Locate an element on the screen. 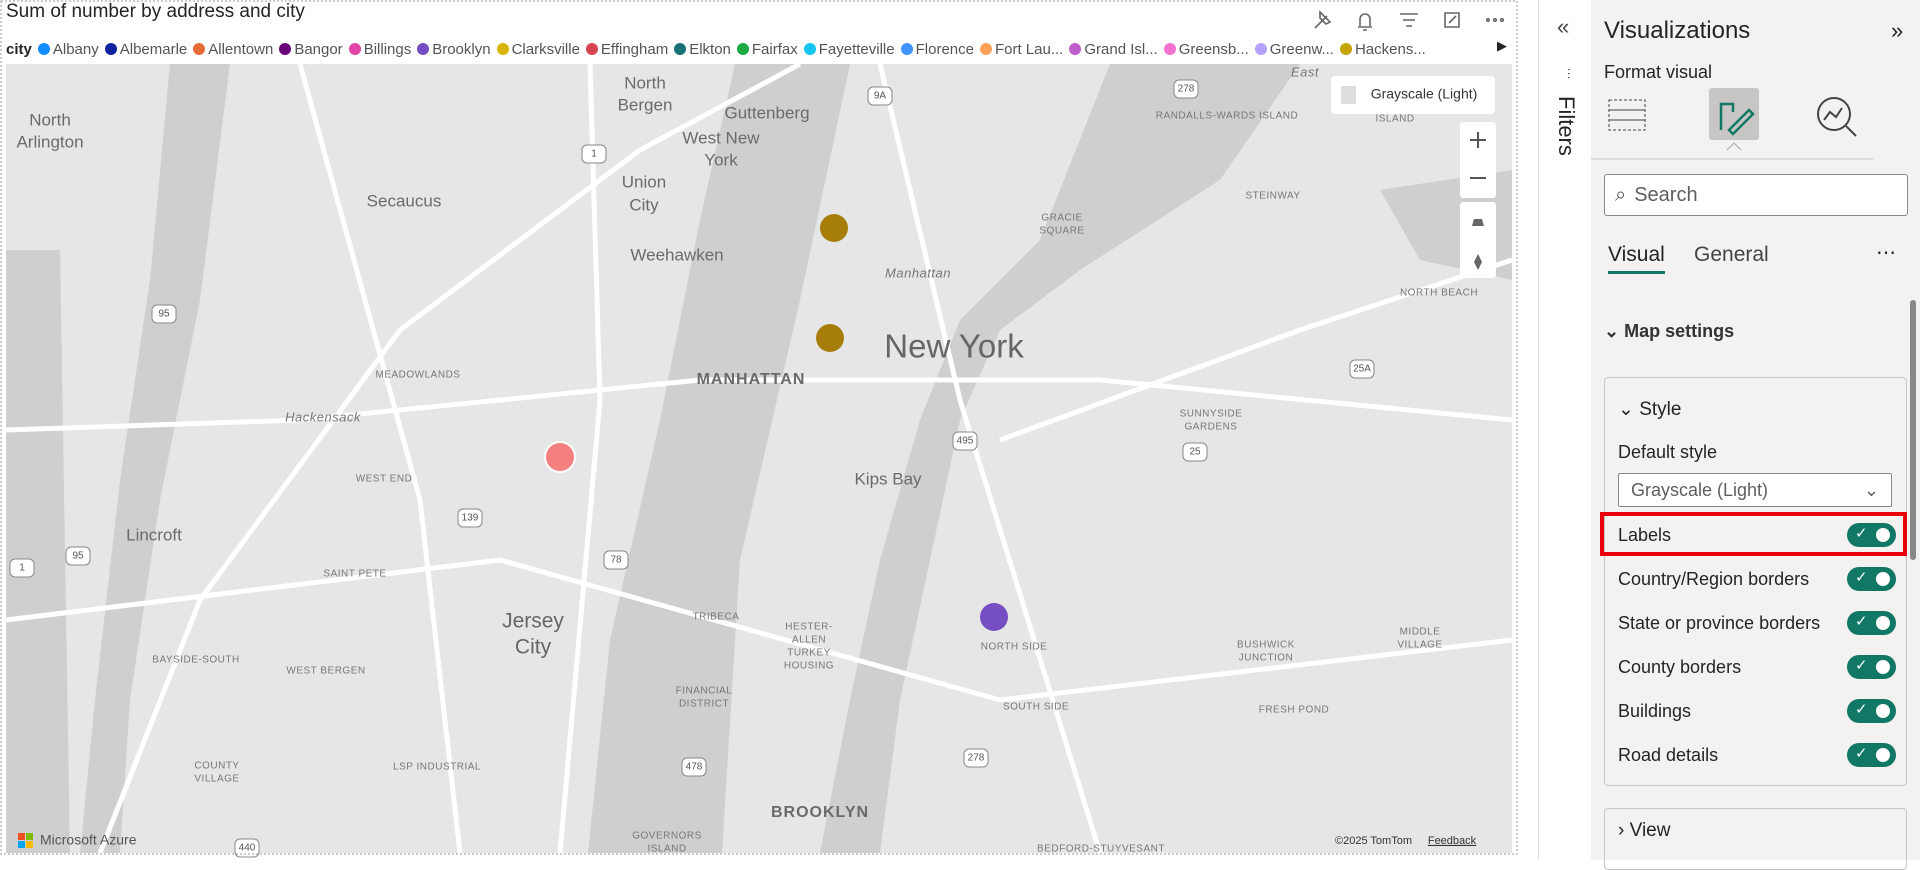 This screenshot has width=1920, height=870. map-style-label: Grayscale (Light) is located at coordinates (1424, 94).